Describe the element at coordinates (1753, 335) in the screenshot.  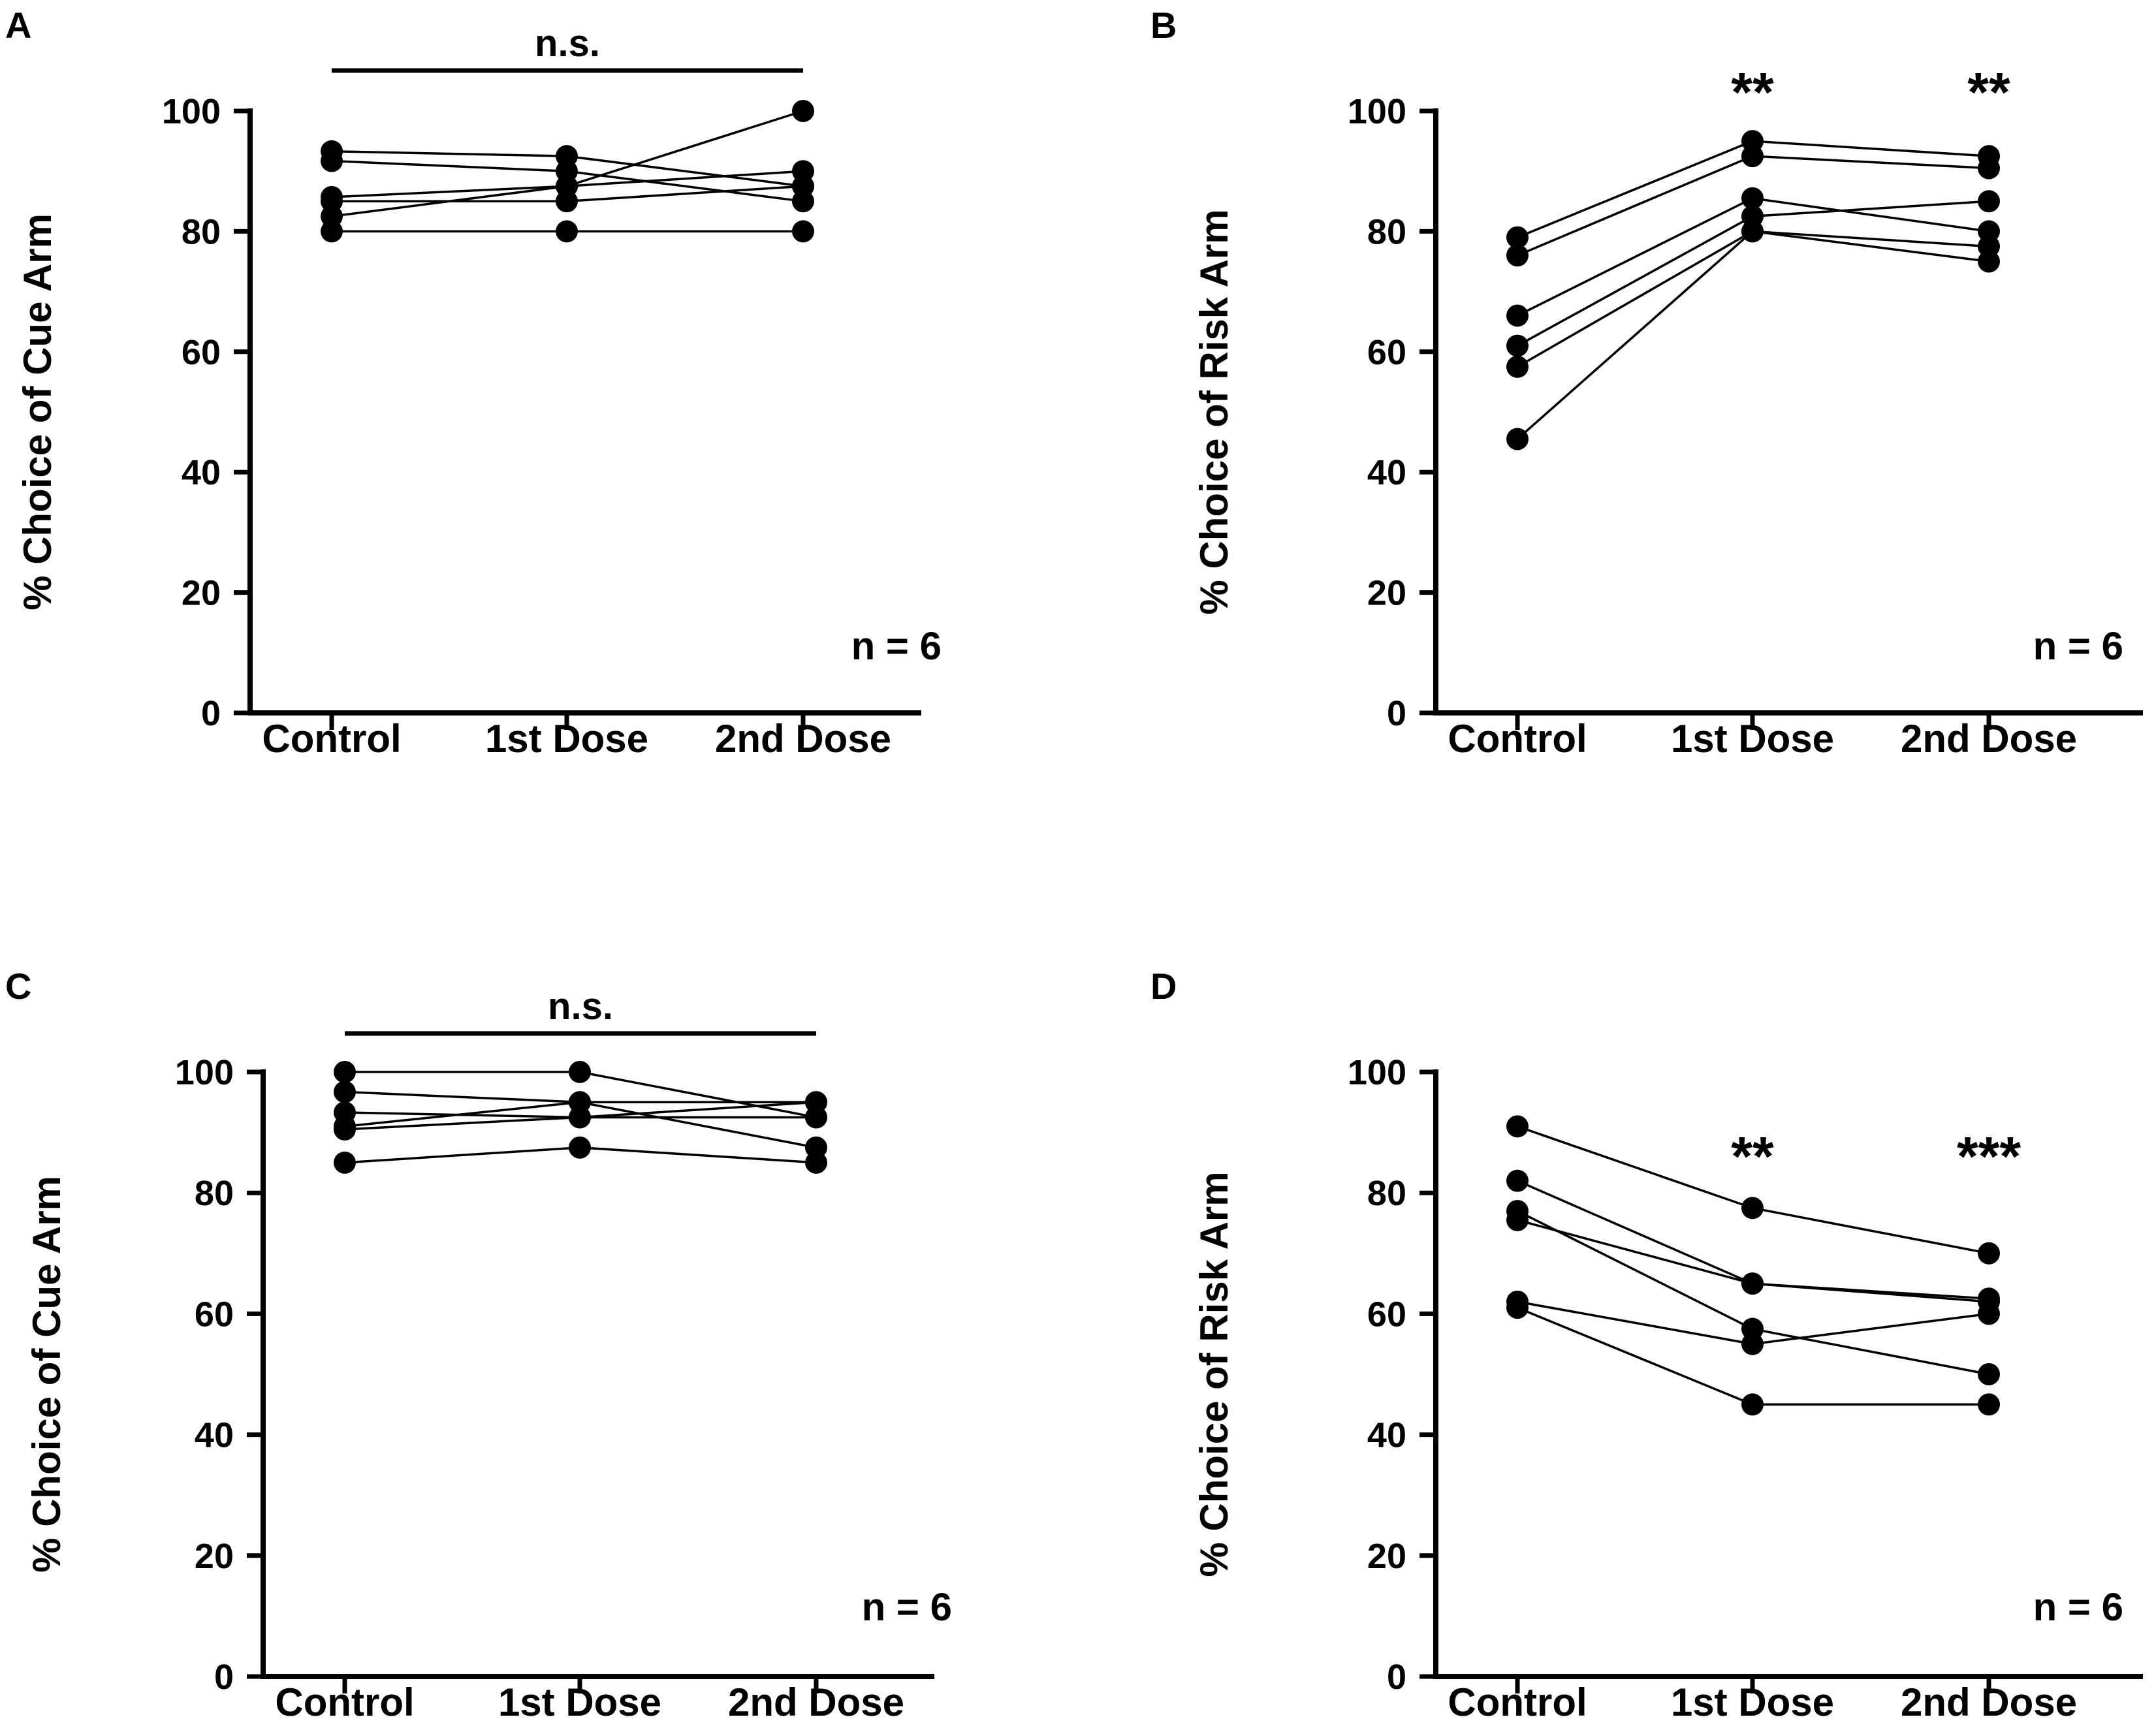
I see `series-line` at that location.